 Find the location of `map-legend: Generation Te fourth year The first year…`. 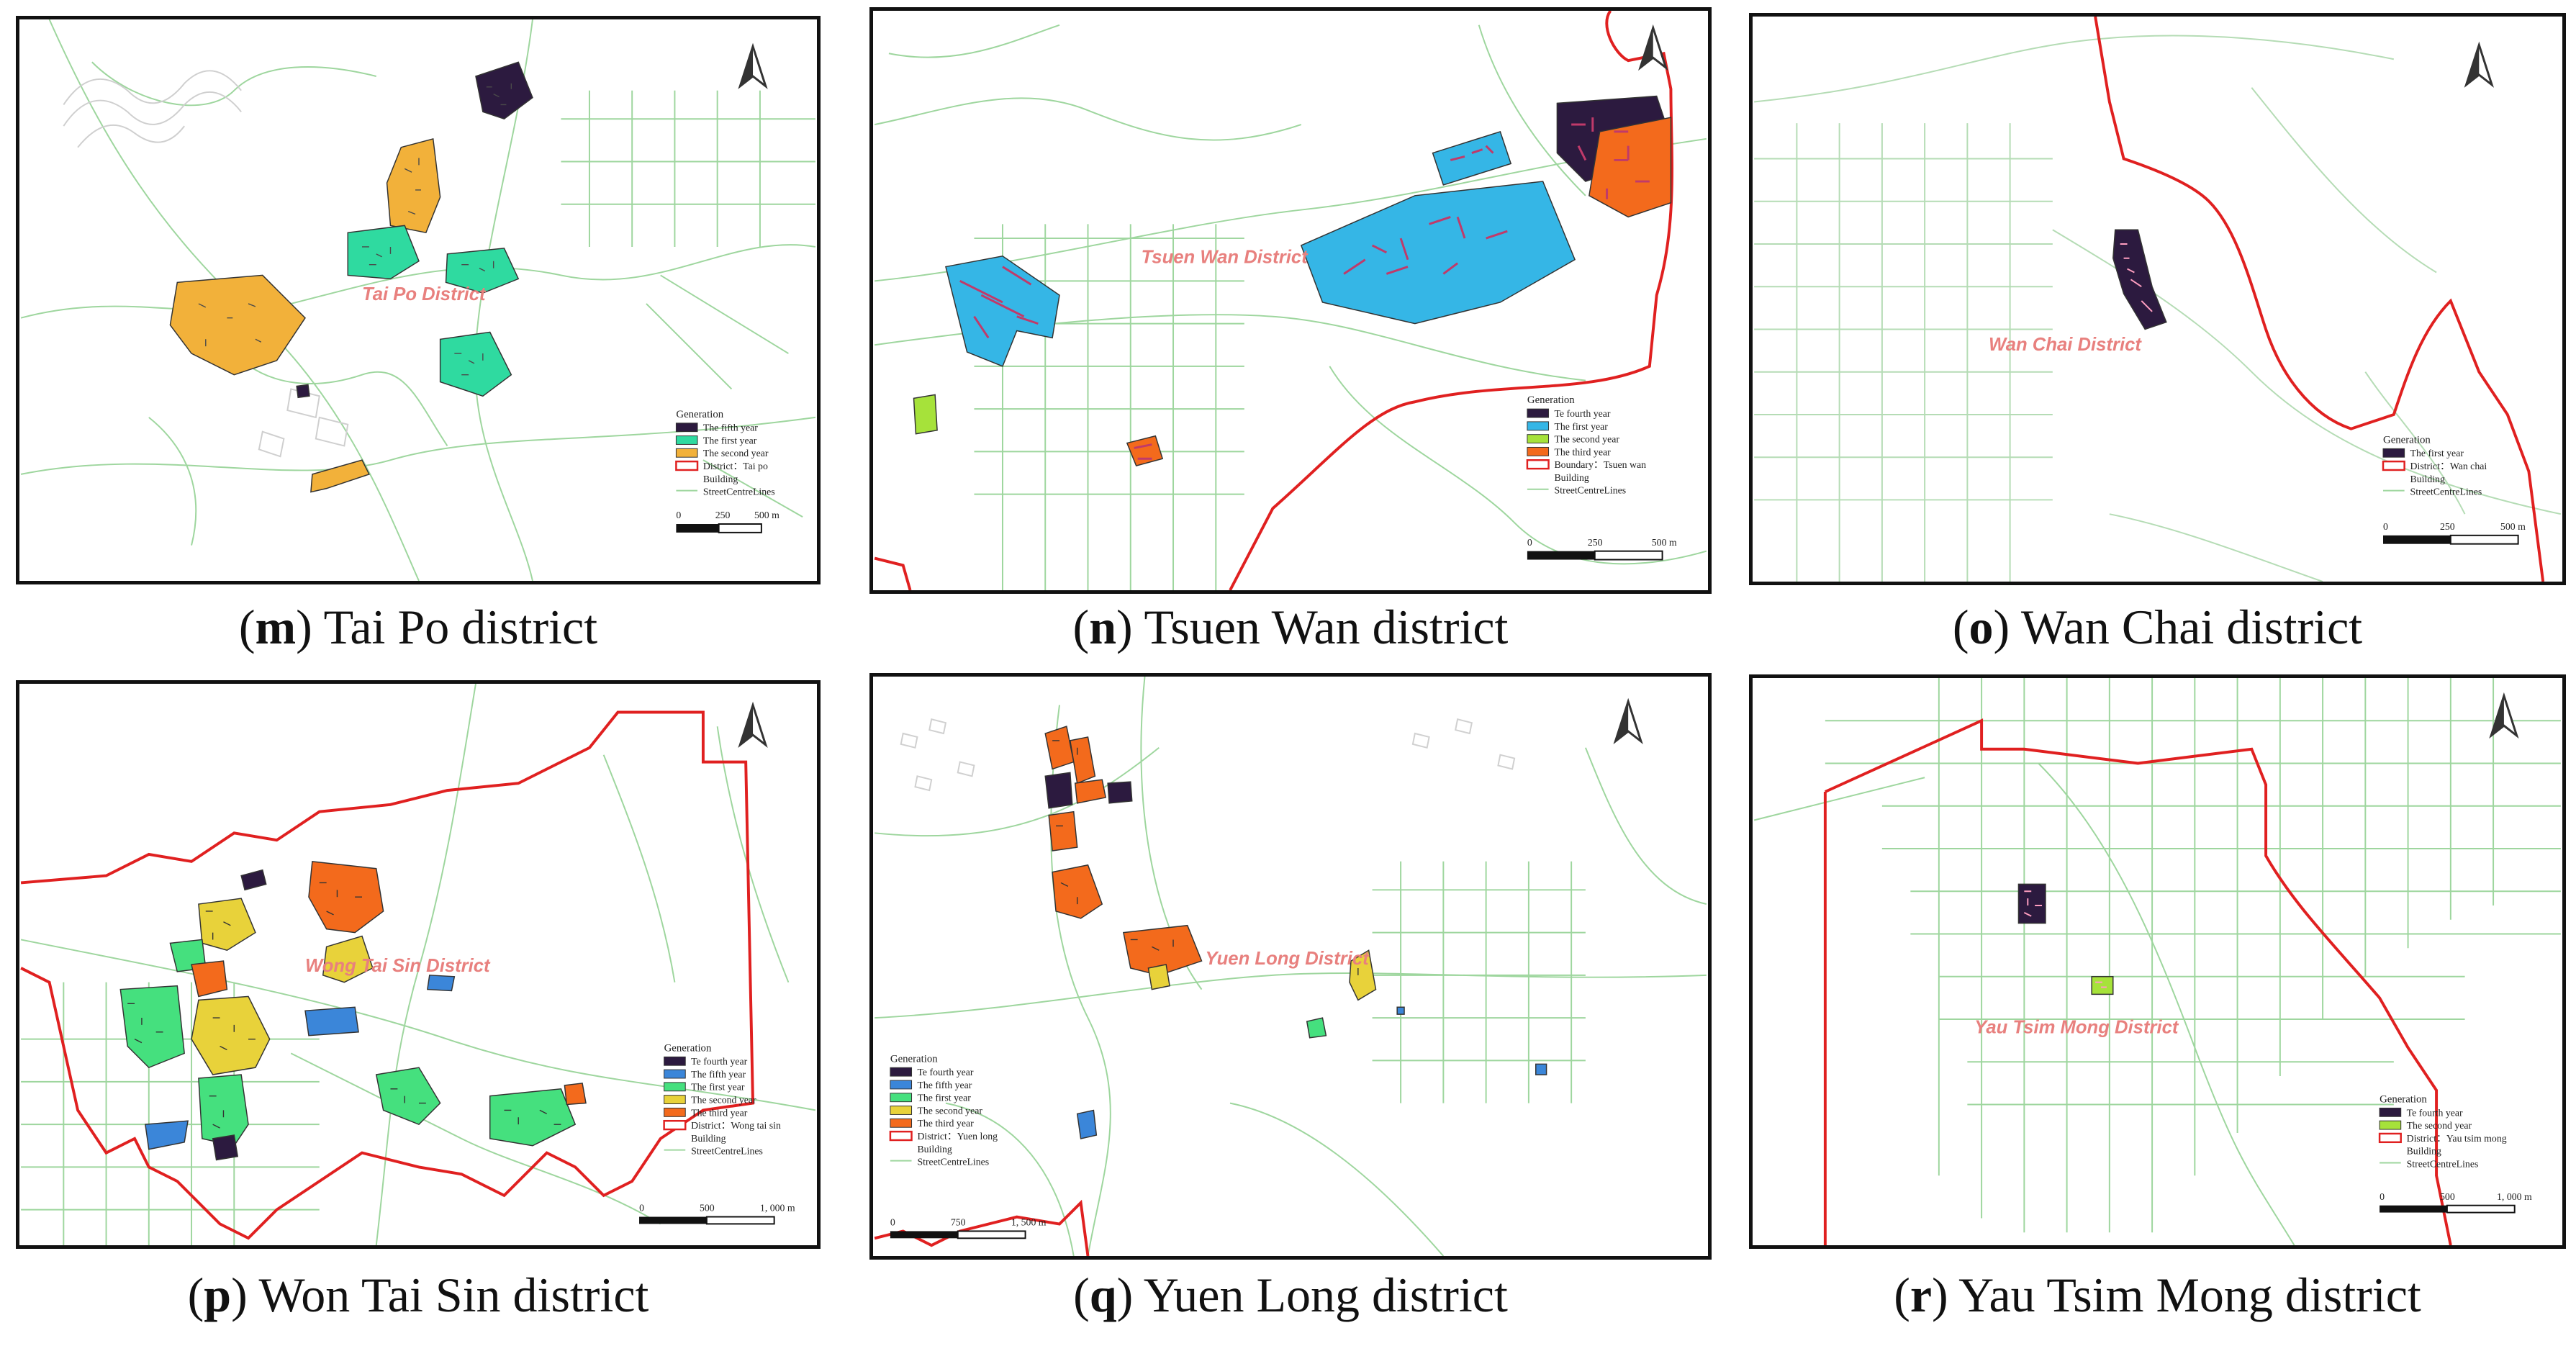

map-legend: Generation Te fourth year The first year… is located at coordinates (1586, 445).